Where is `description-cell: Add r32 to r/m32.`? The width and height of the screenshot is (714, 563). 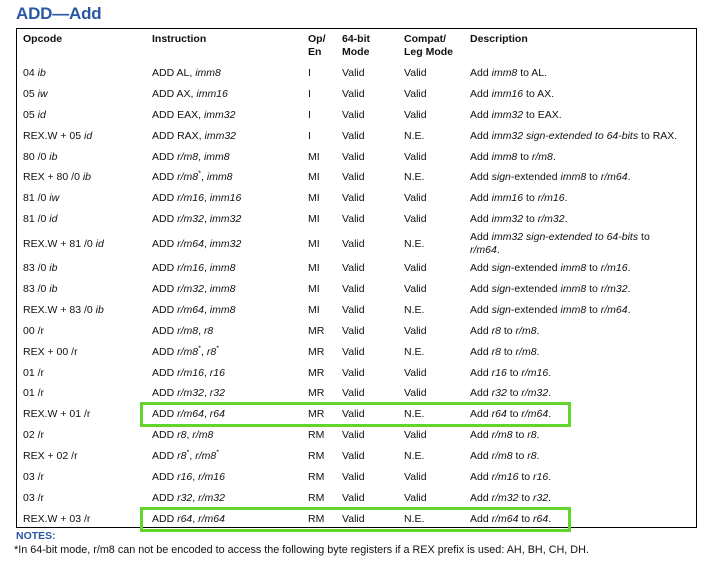 description-cell: Add r32 to r/m32. is located at coordinates (511, 393).